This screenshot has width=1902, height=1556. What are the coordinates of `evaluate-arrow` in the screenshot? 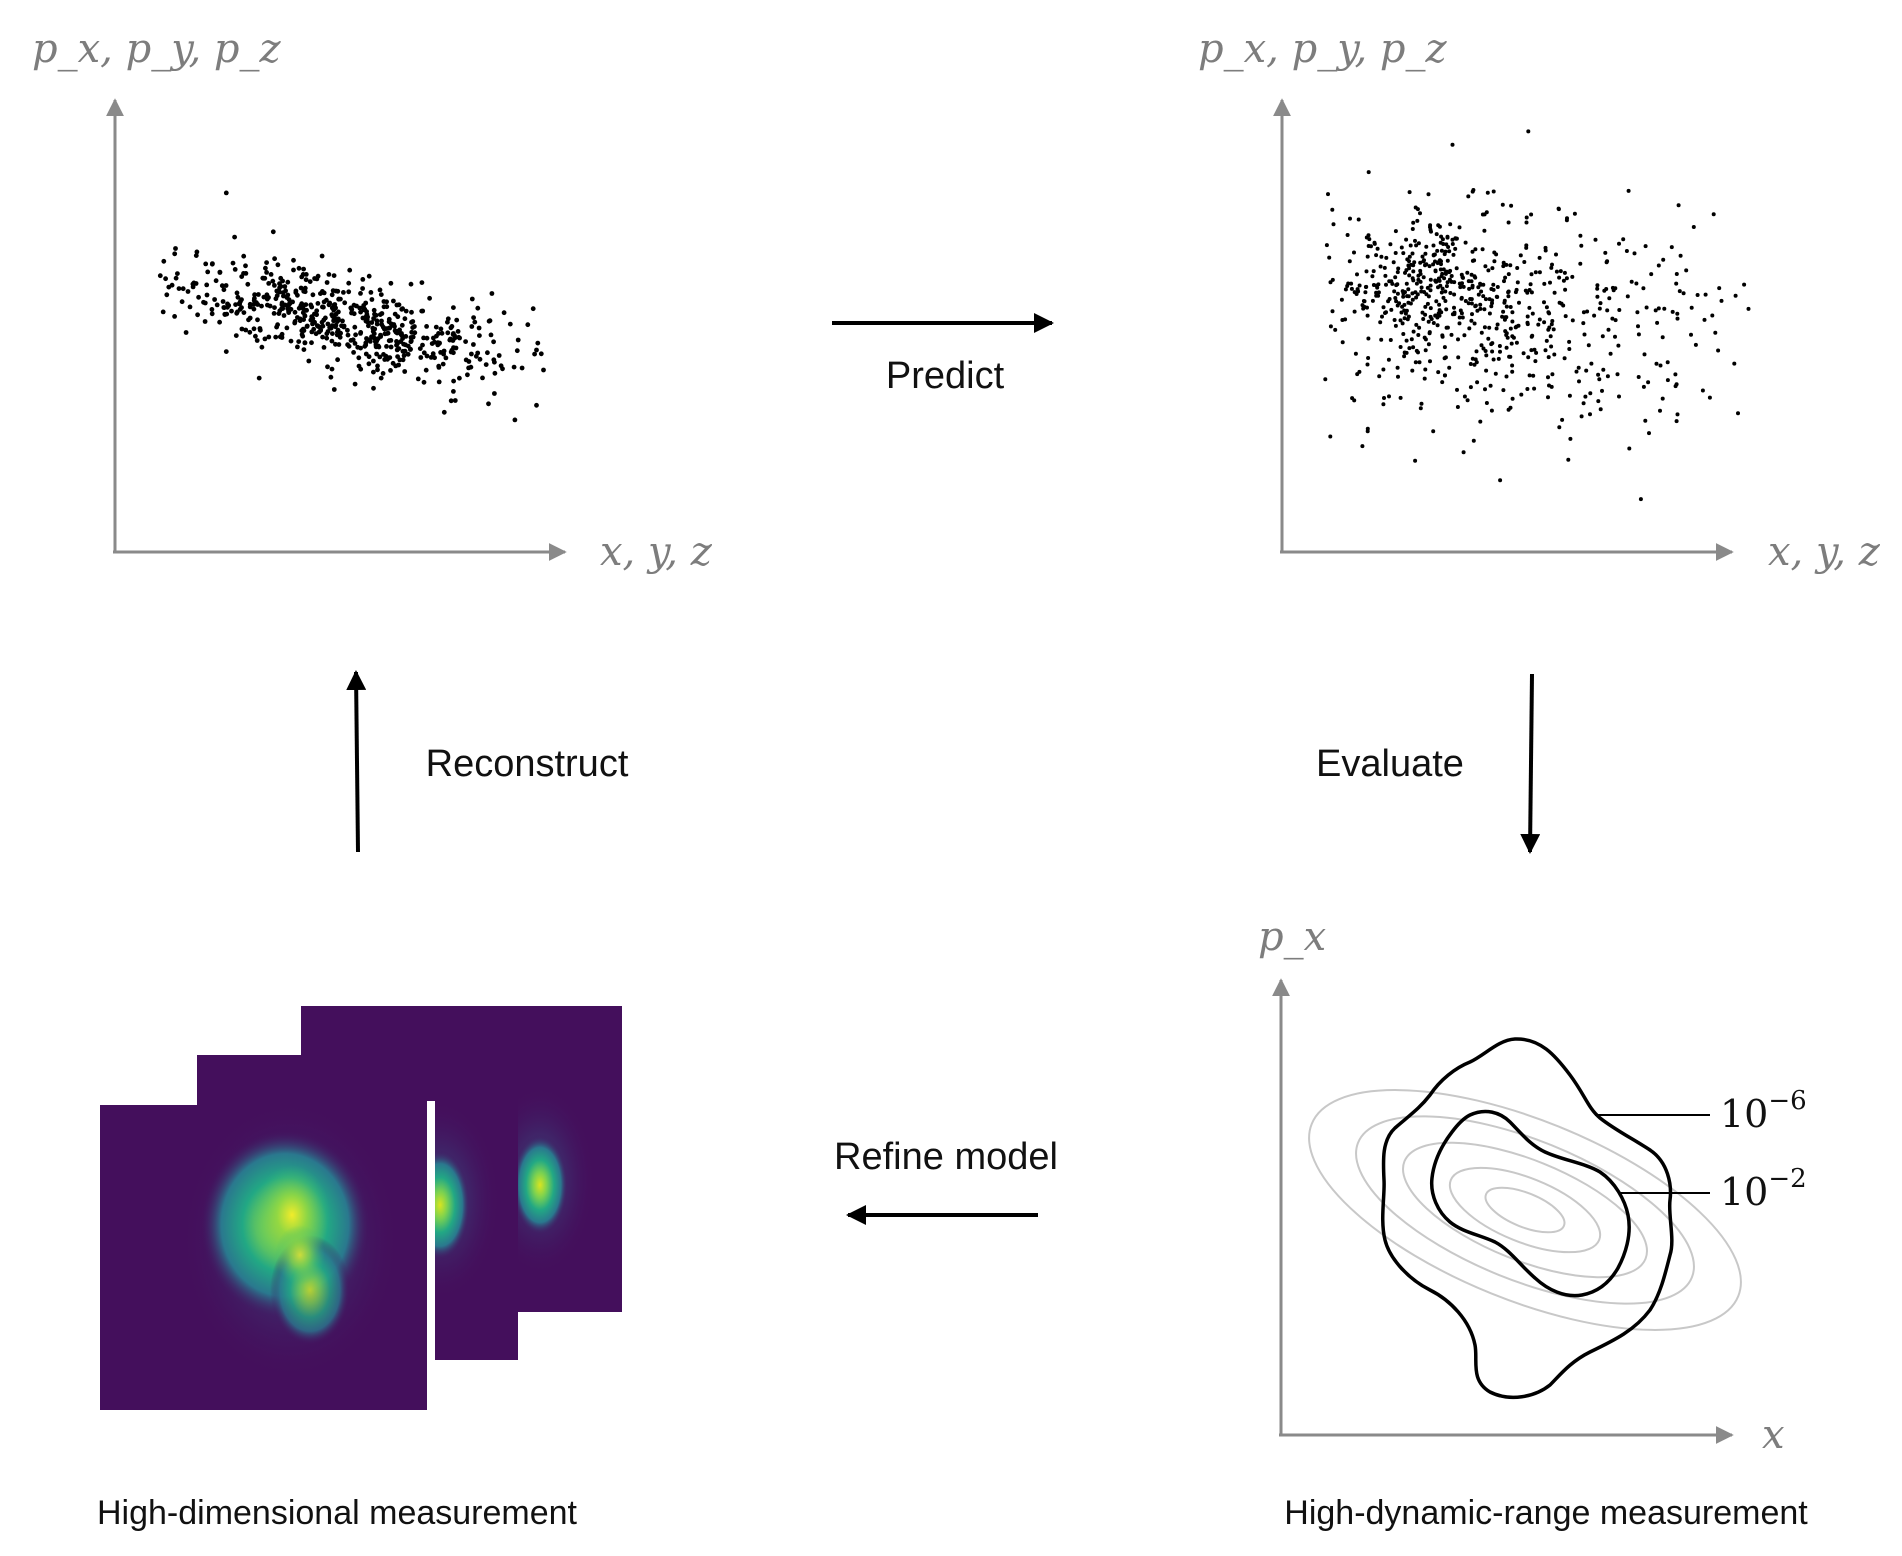 It's located at (1530, 763).